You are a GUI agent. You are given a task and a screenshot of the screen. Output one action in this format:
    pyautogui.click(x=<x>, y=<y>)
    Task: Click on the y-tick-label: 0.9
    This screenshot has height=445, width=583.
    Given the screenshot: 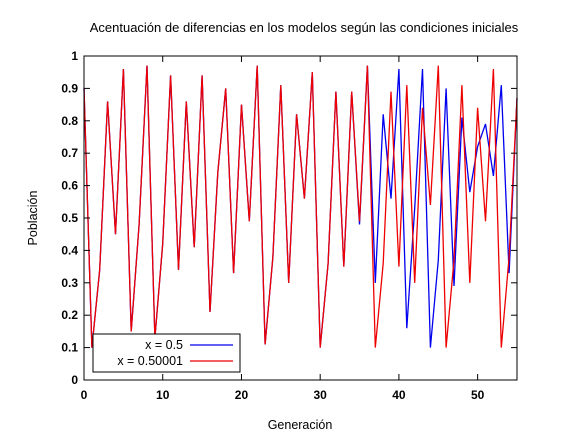 What is the action you would take?
    pyautogui.click(x=69, y=88)
    